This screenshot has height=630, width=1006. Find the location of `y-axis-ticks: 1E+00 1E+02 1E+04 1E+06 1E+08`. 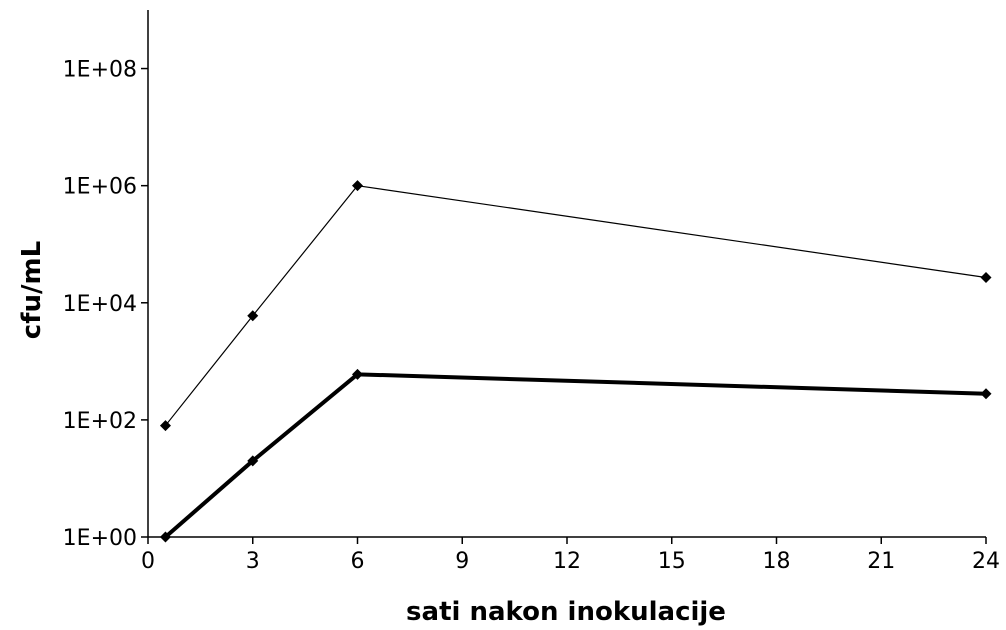

y-axis-ticks: 1E+00 1E+02 1E+04 1E+06 1E+08 is located at coordinates (105, 304).